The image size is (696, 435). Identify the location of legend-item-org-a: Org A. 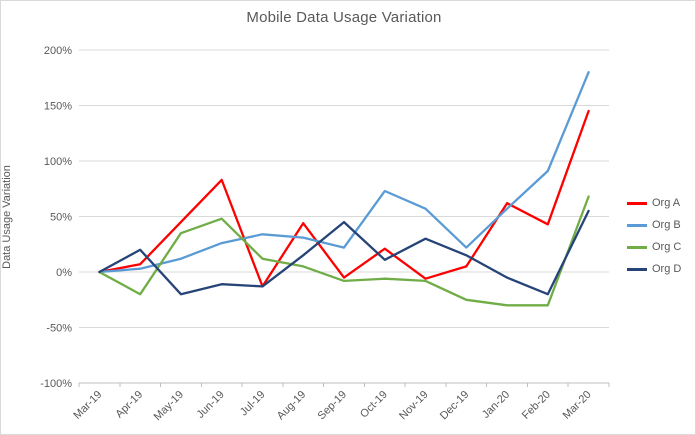
(661, 203).